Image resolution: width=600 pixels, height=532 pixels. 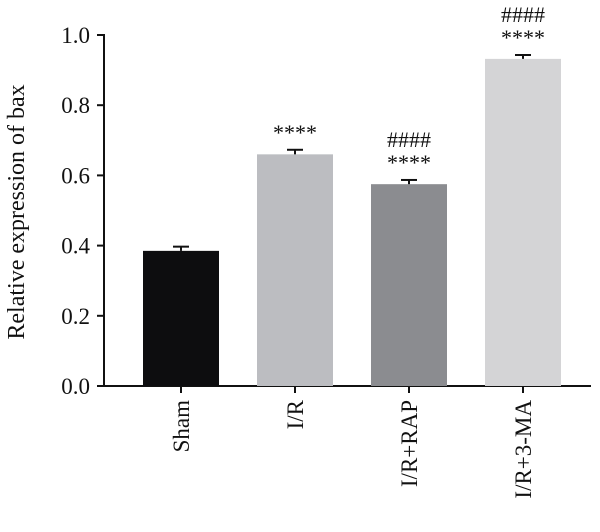 I want to click on y-tick-label: 0.0, so click(x=75, y=386).